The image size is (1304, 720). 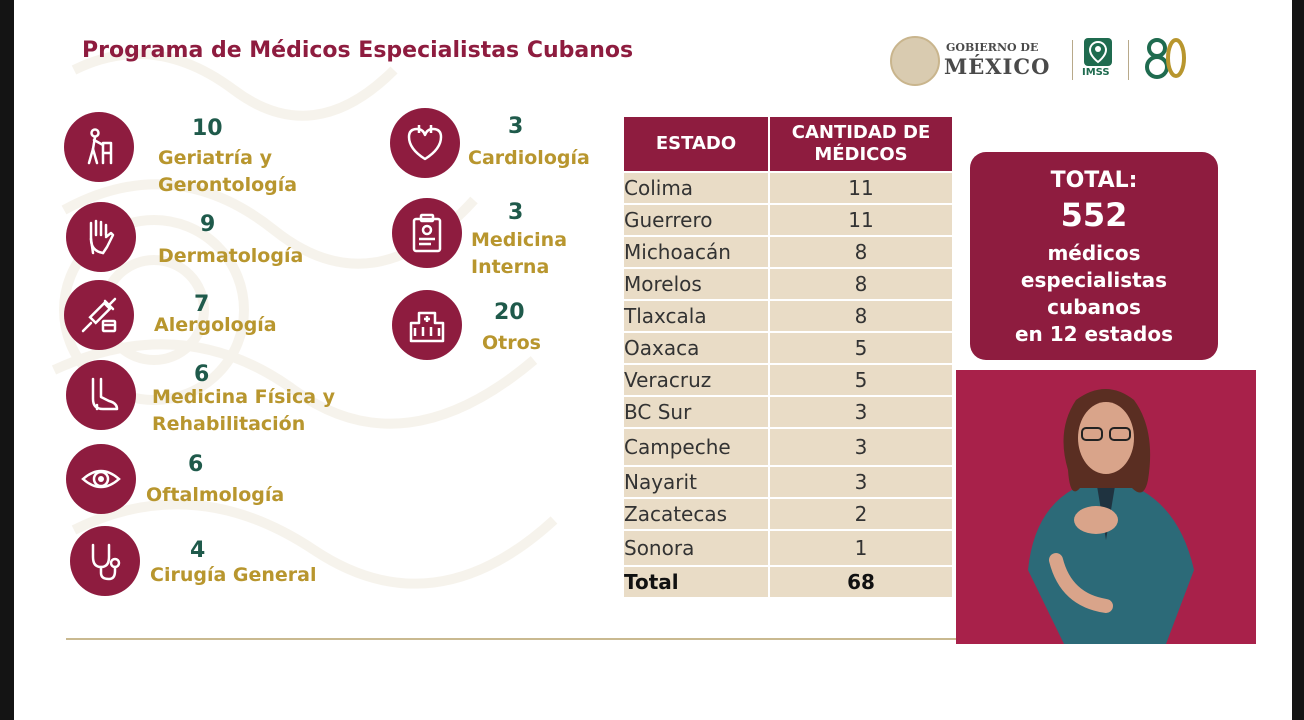 I want to click on stethoscope-icon, so click(x=105, y=561).